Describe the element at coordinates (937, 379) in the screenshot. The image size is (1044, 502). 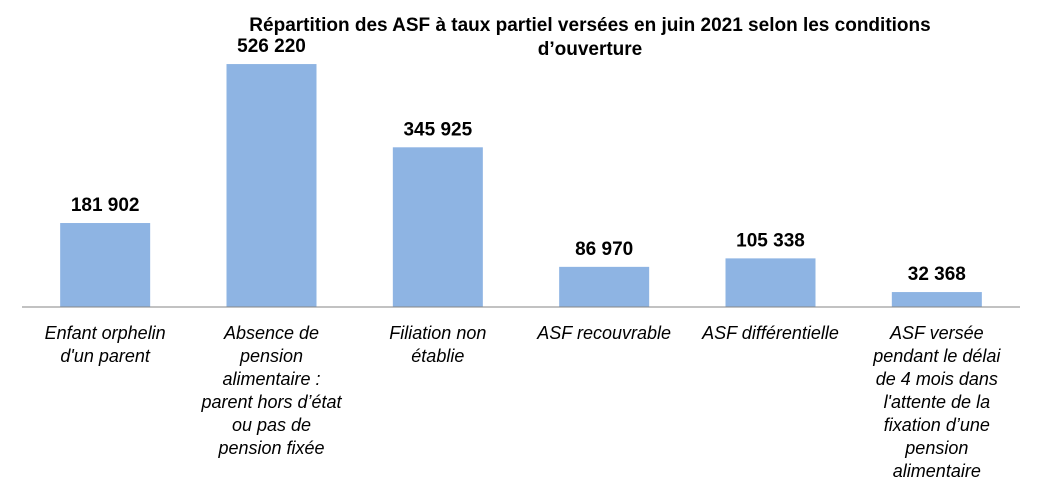
I see `category-label-5-line-2: de 4 mois dans` at that location.